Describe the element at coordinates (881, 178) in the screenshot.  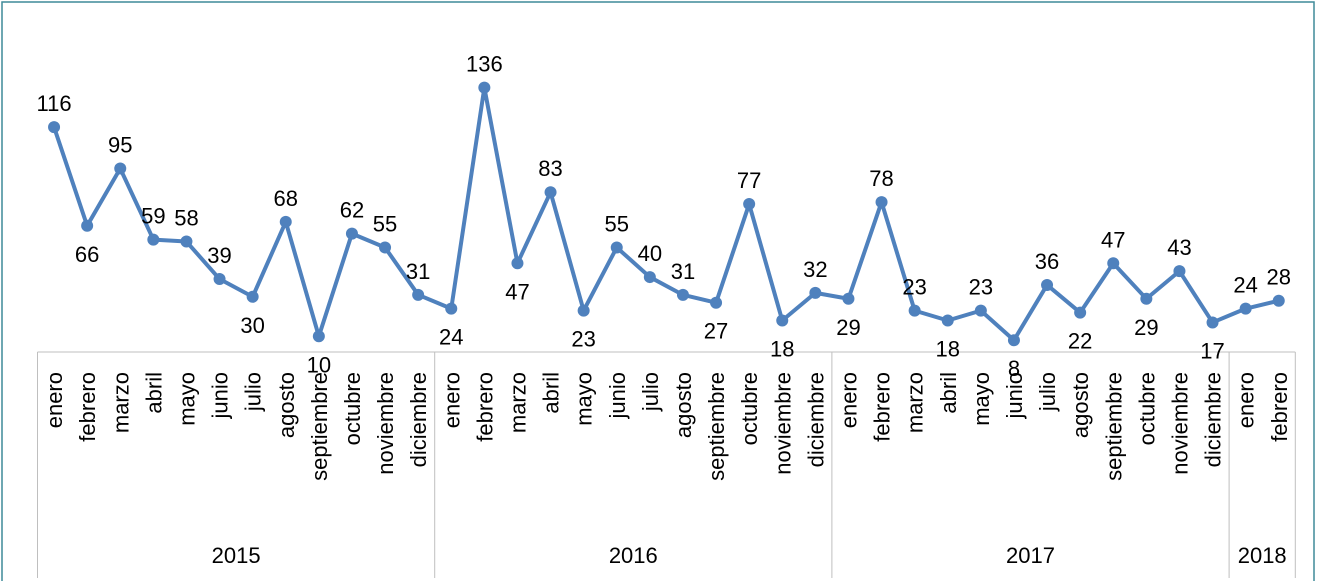
I see `data-label: 78` at that location.